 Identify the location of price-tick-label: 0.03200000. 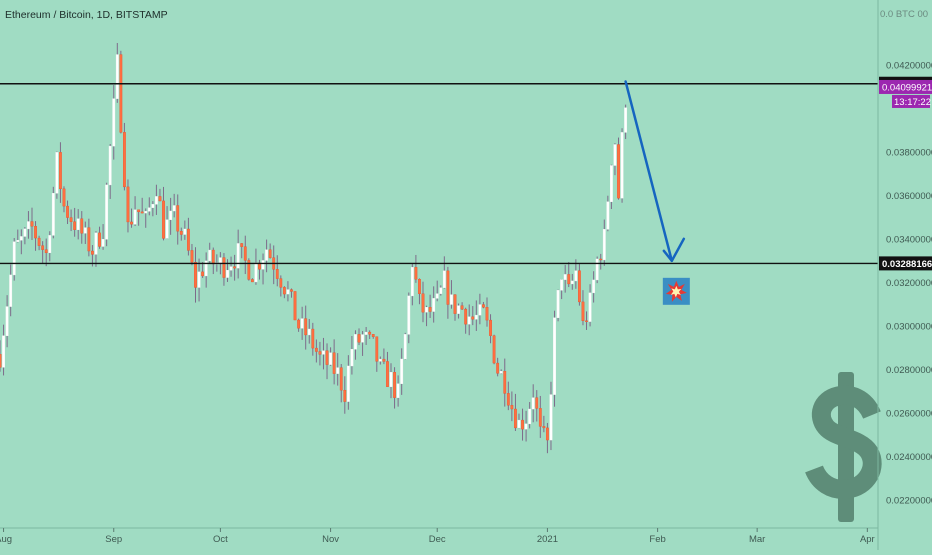
(909, 283).